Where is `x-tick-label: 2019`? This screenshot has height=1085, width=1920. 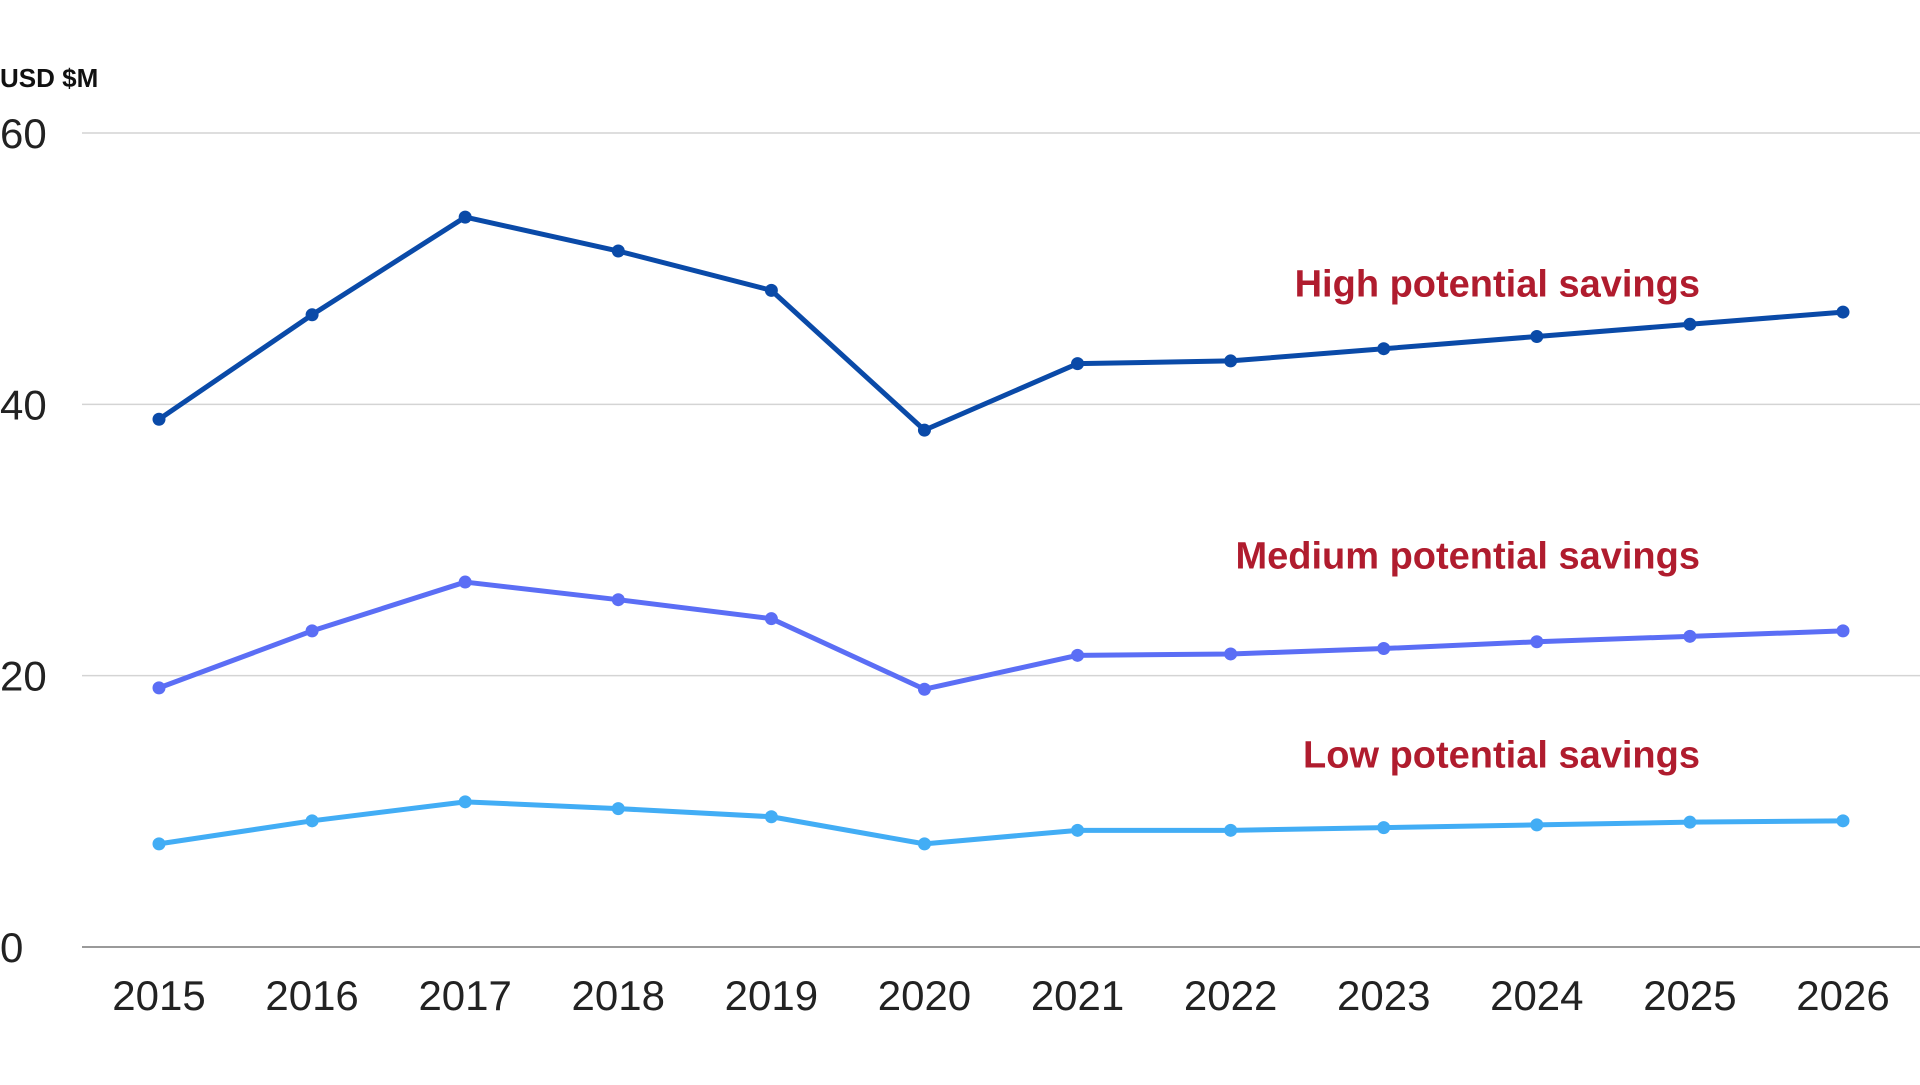
x-tick-label: 2019 is located at coordinates (771, 995).